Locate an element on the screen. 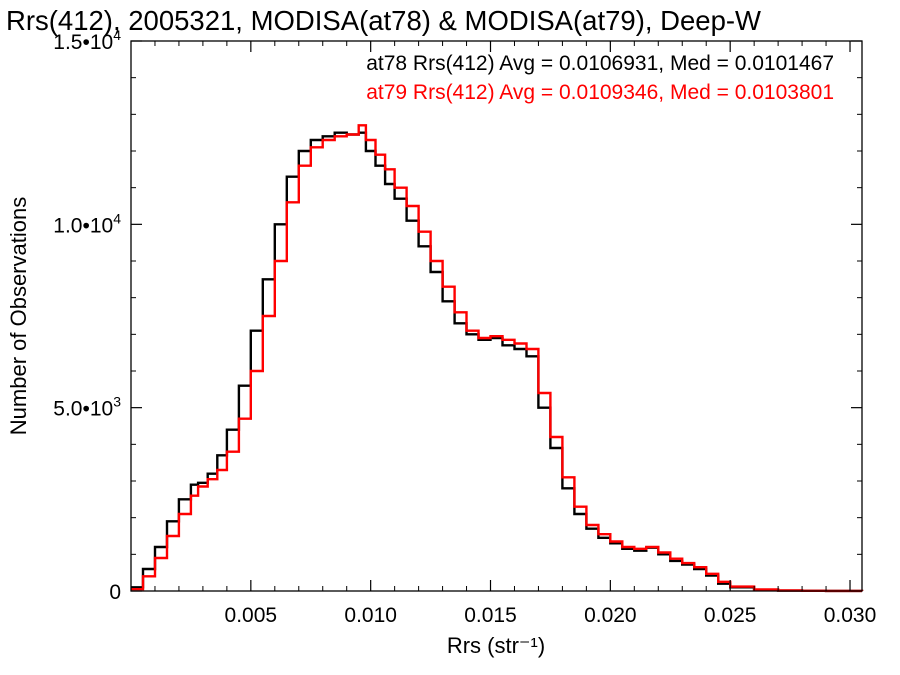 The width and height of the screenshot is (900, 675). x-tick-label: 0.030 is located at coordinates (850, 615).